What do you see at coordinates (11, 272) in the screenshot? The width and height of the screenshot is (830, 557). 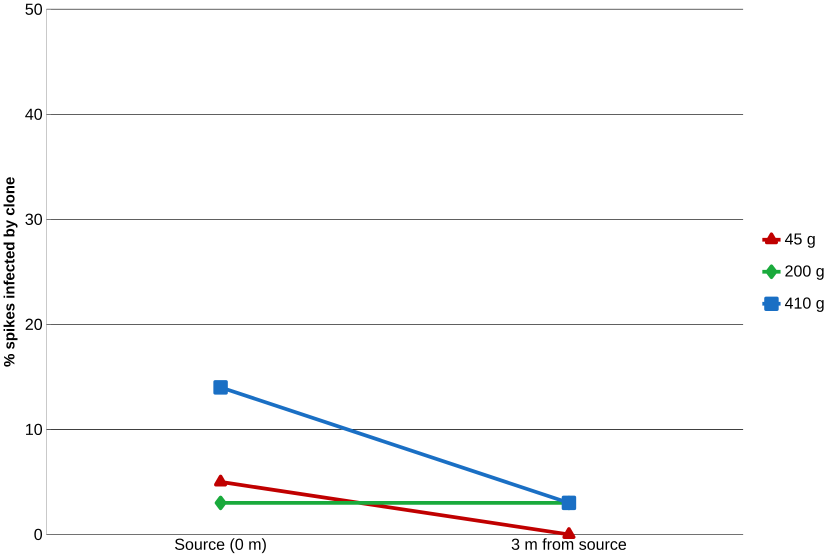 I see `y-axis-title: % spikes infected by clone` at bounding box center [11, 272].